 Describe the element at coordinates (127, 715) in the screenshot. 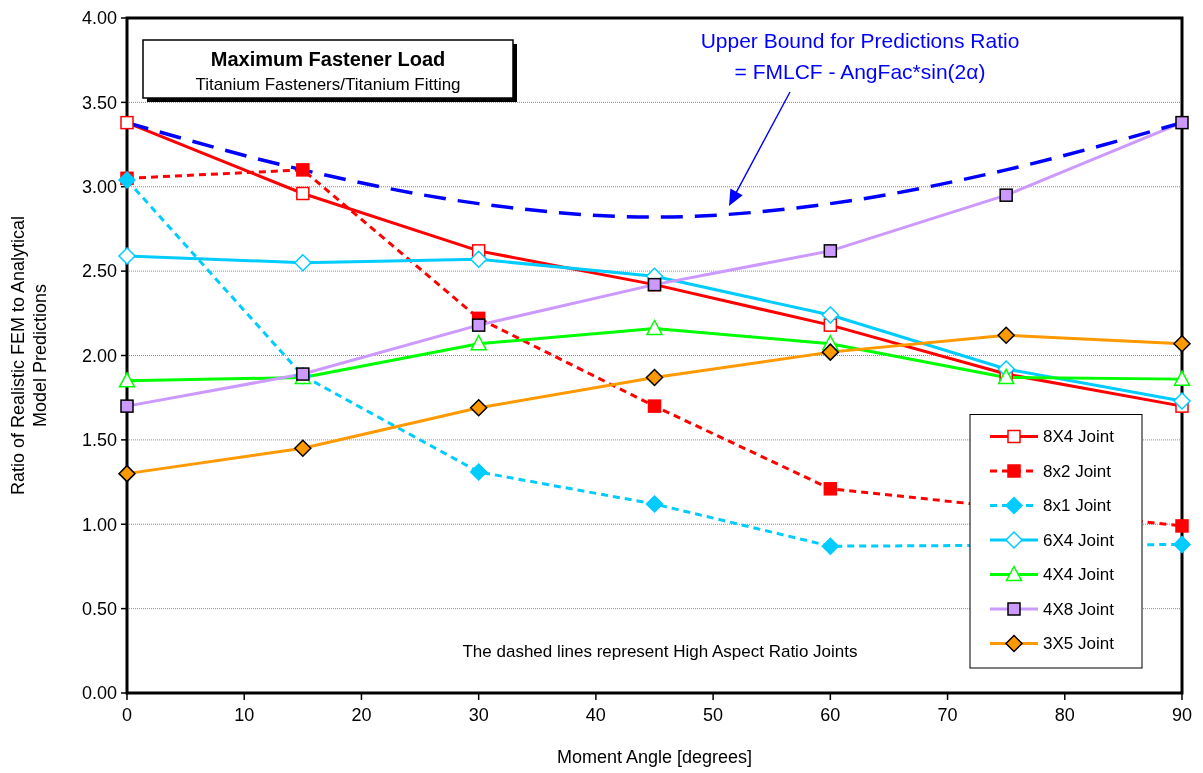

I see `x-tick-label: 0` at that location.